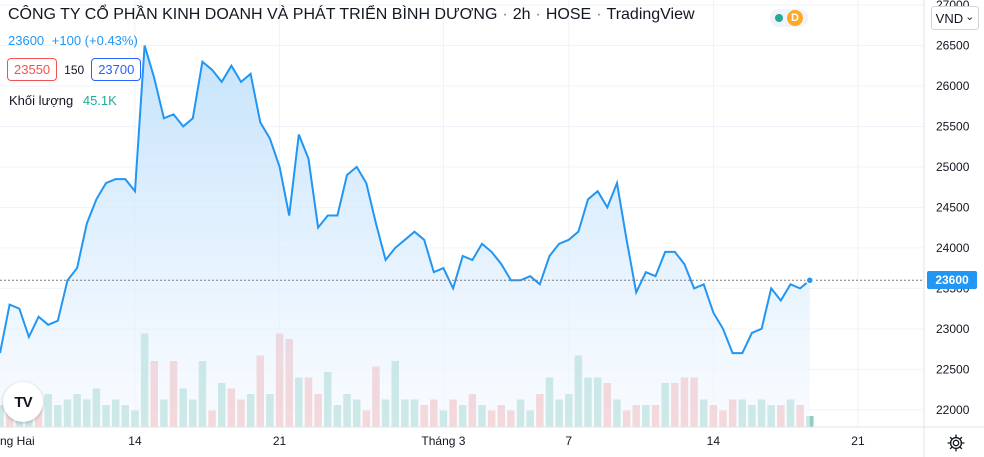 Image resolution: width=984 pixels, height=457 pixels. Describe the element at coordinates (956, 443) in the screenshot. I see `gear-icon` at that location.